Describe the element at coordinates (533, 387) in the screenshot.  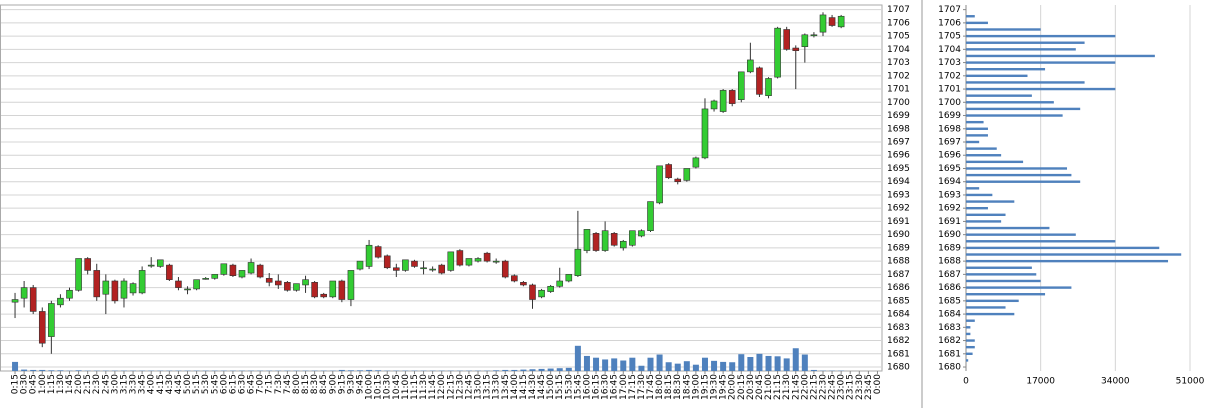
I see `x-tick-label: 14:30` at that location.